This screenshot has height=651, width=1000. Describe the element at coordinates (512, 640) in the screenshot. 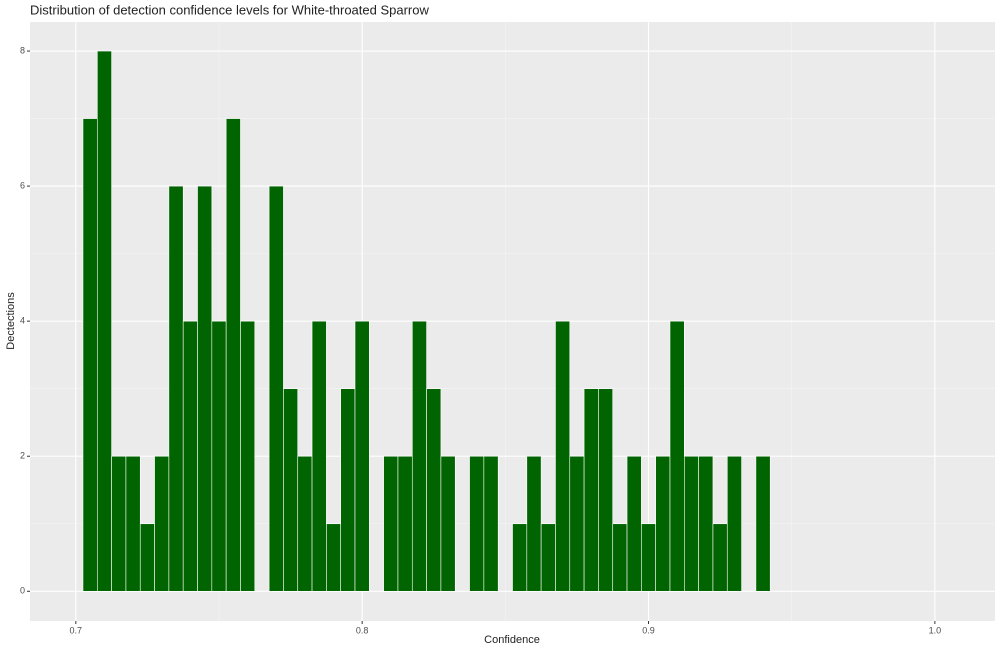

I see `x-axis-label: Confidence` at that location.